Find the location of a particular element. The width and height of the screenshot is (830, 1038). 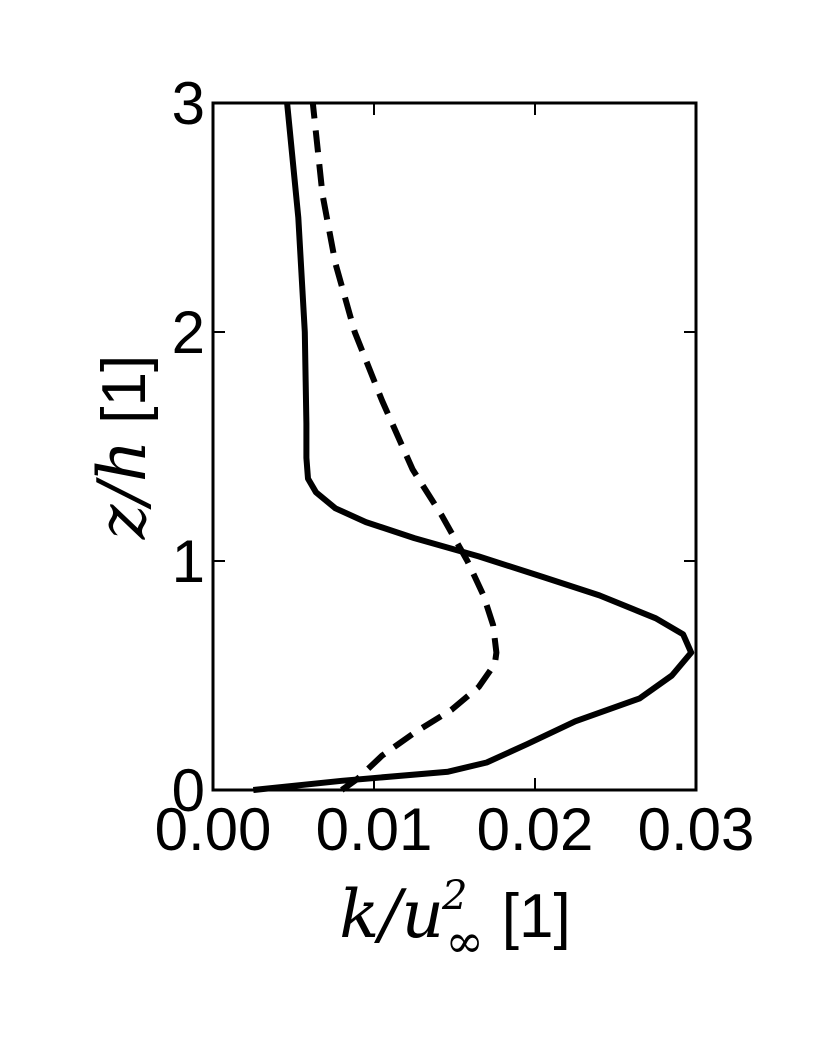

y-axis-label: z/h[1] is located at coordinates (122, 447).